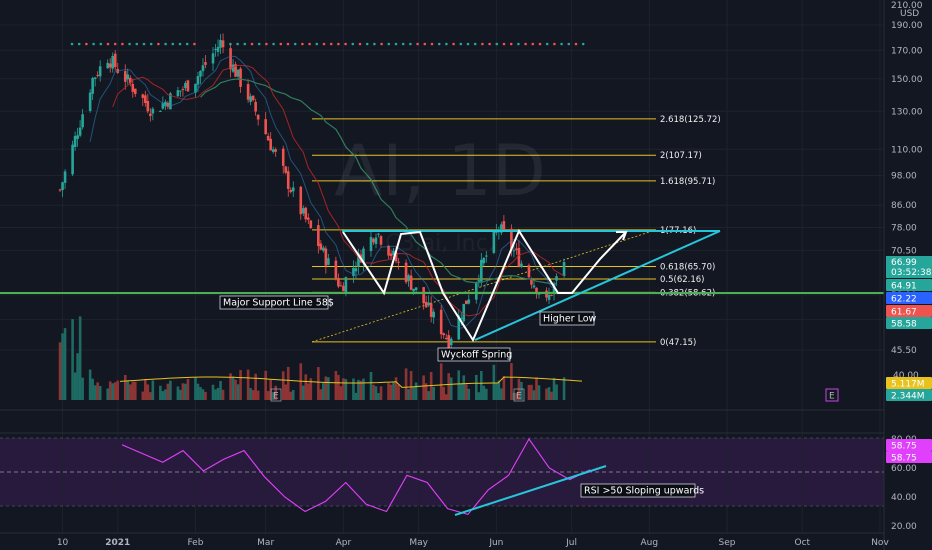 The image size is (932, 550). I want to click on earnings-marker-text: E, so click(519, 397).